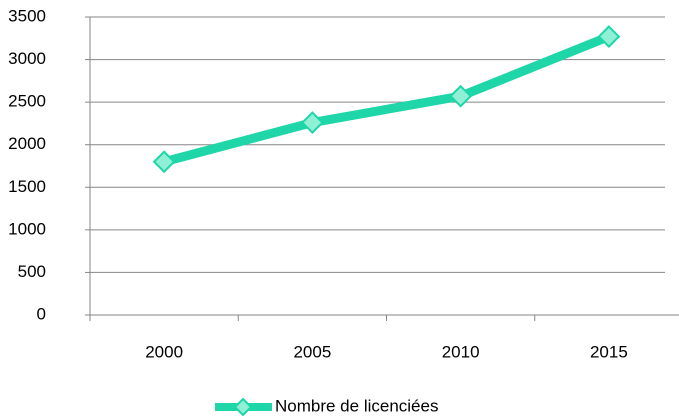  What do you see at coordinates (609, 351) in the screenshot?
I see `x-tick-label: 2015` at bounding box center [609, 351].